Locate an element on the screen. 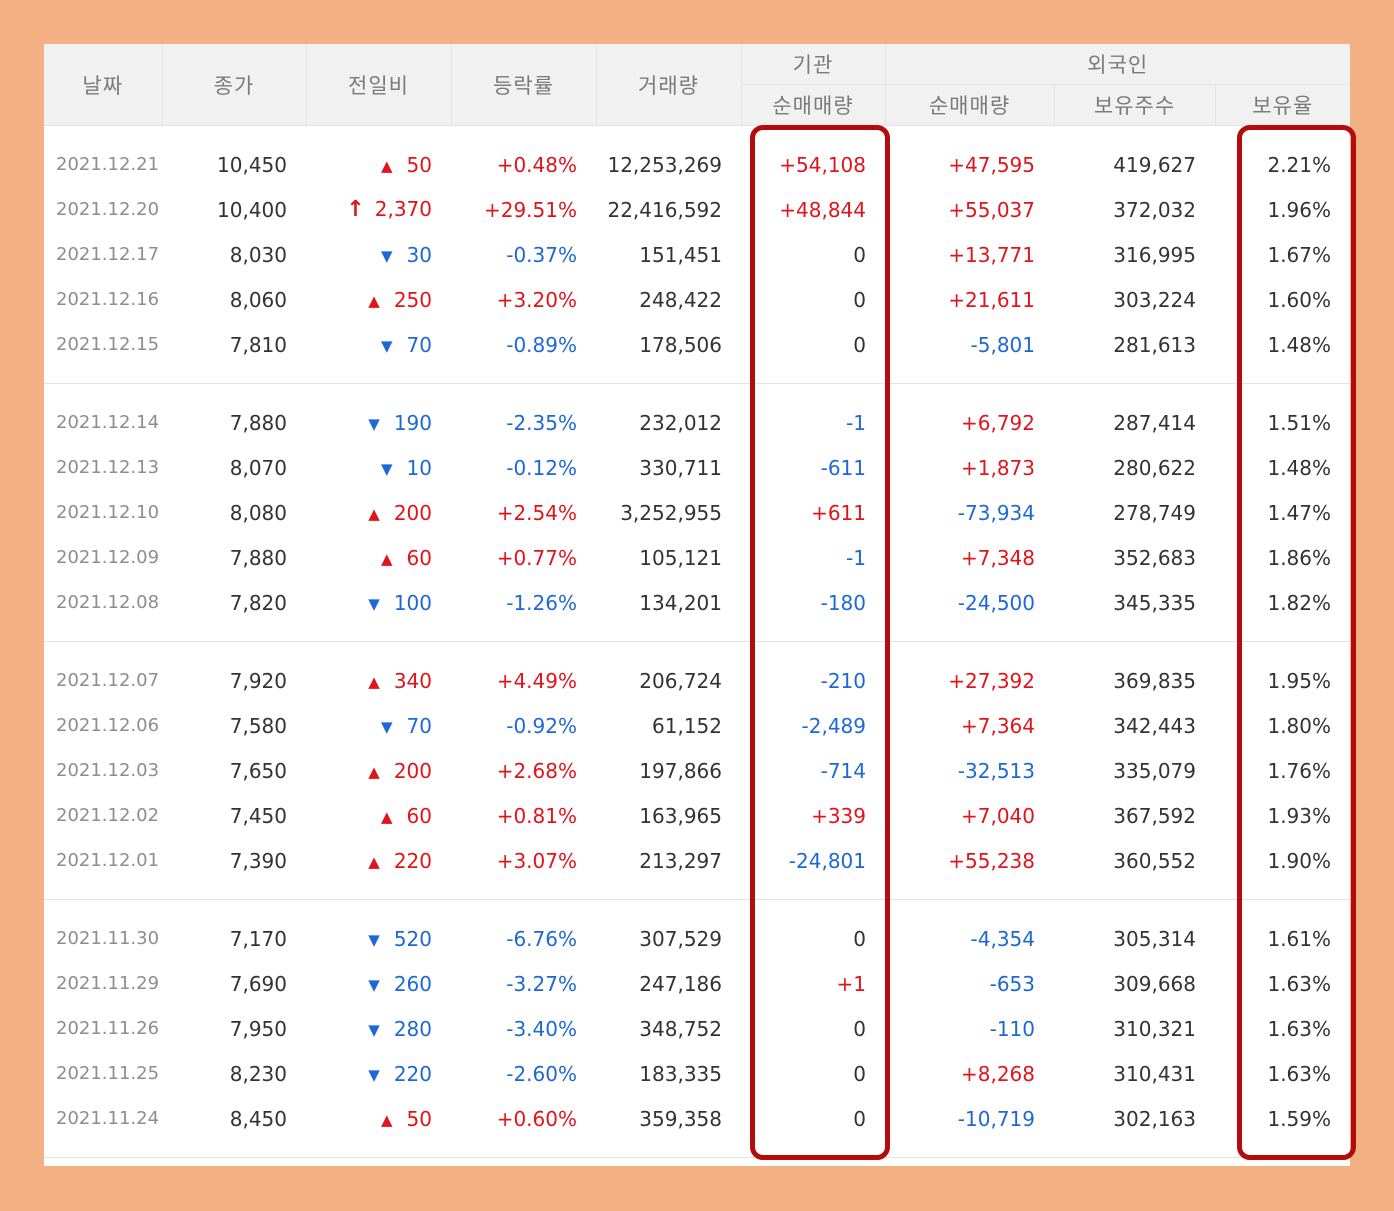  col-header-foreign-shares: 보유주수 is located at coordinates (1135, 105).